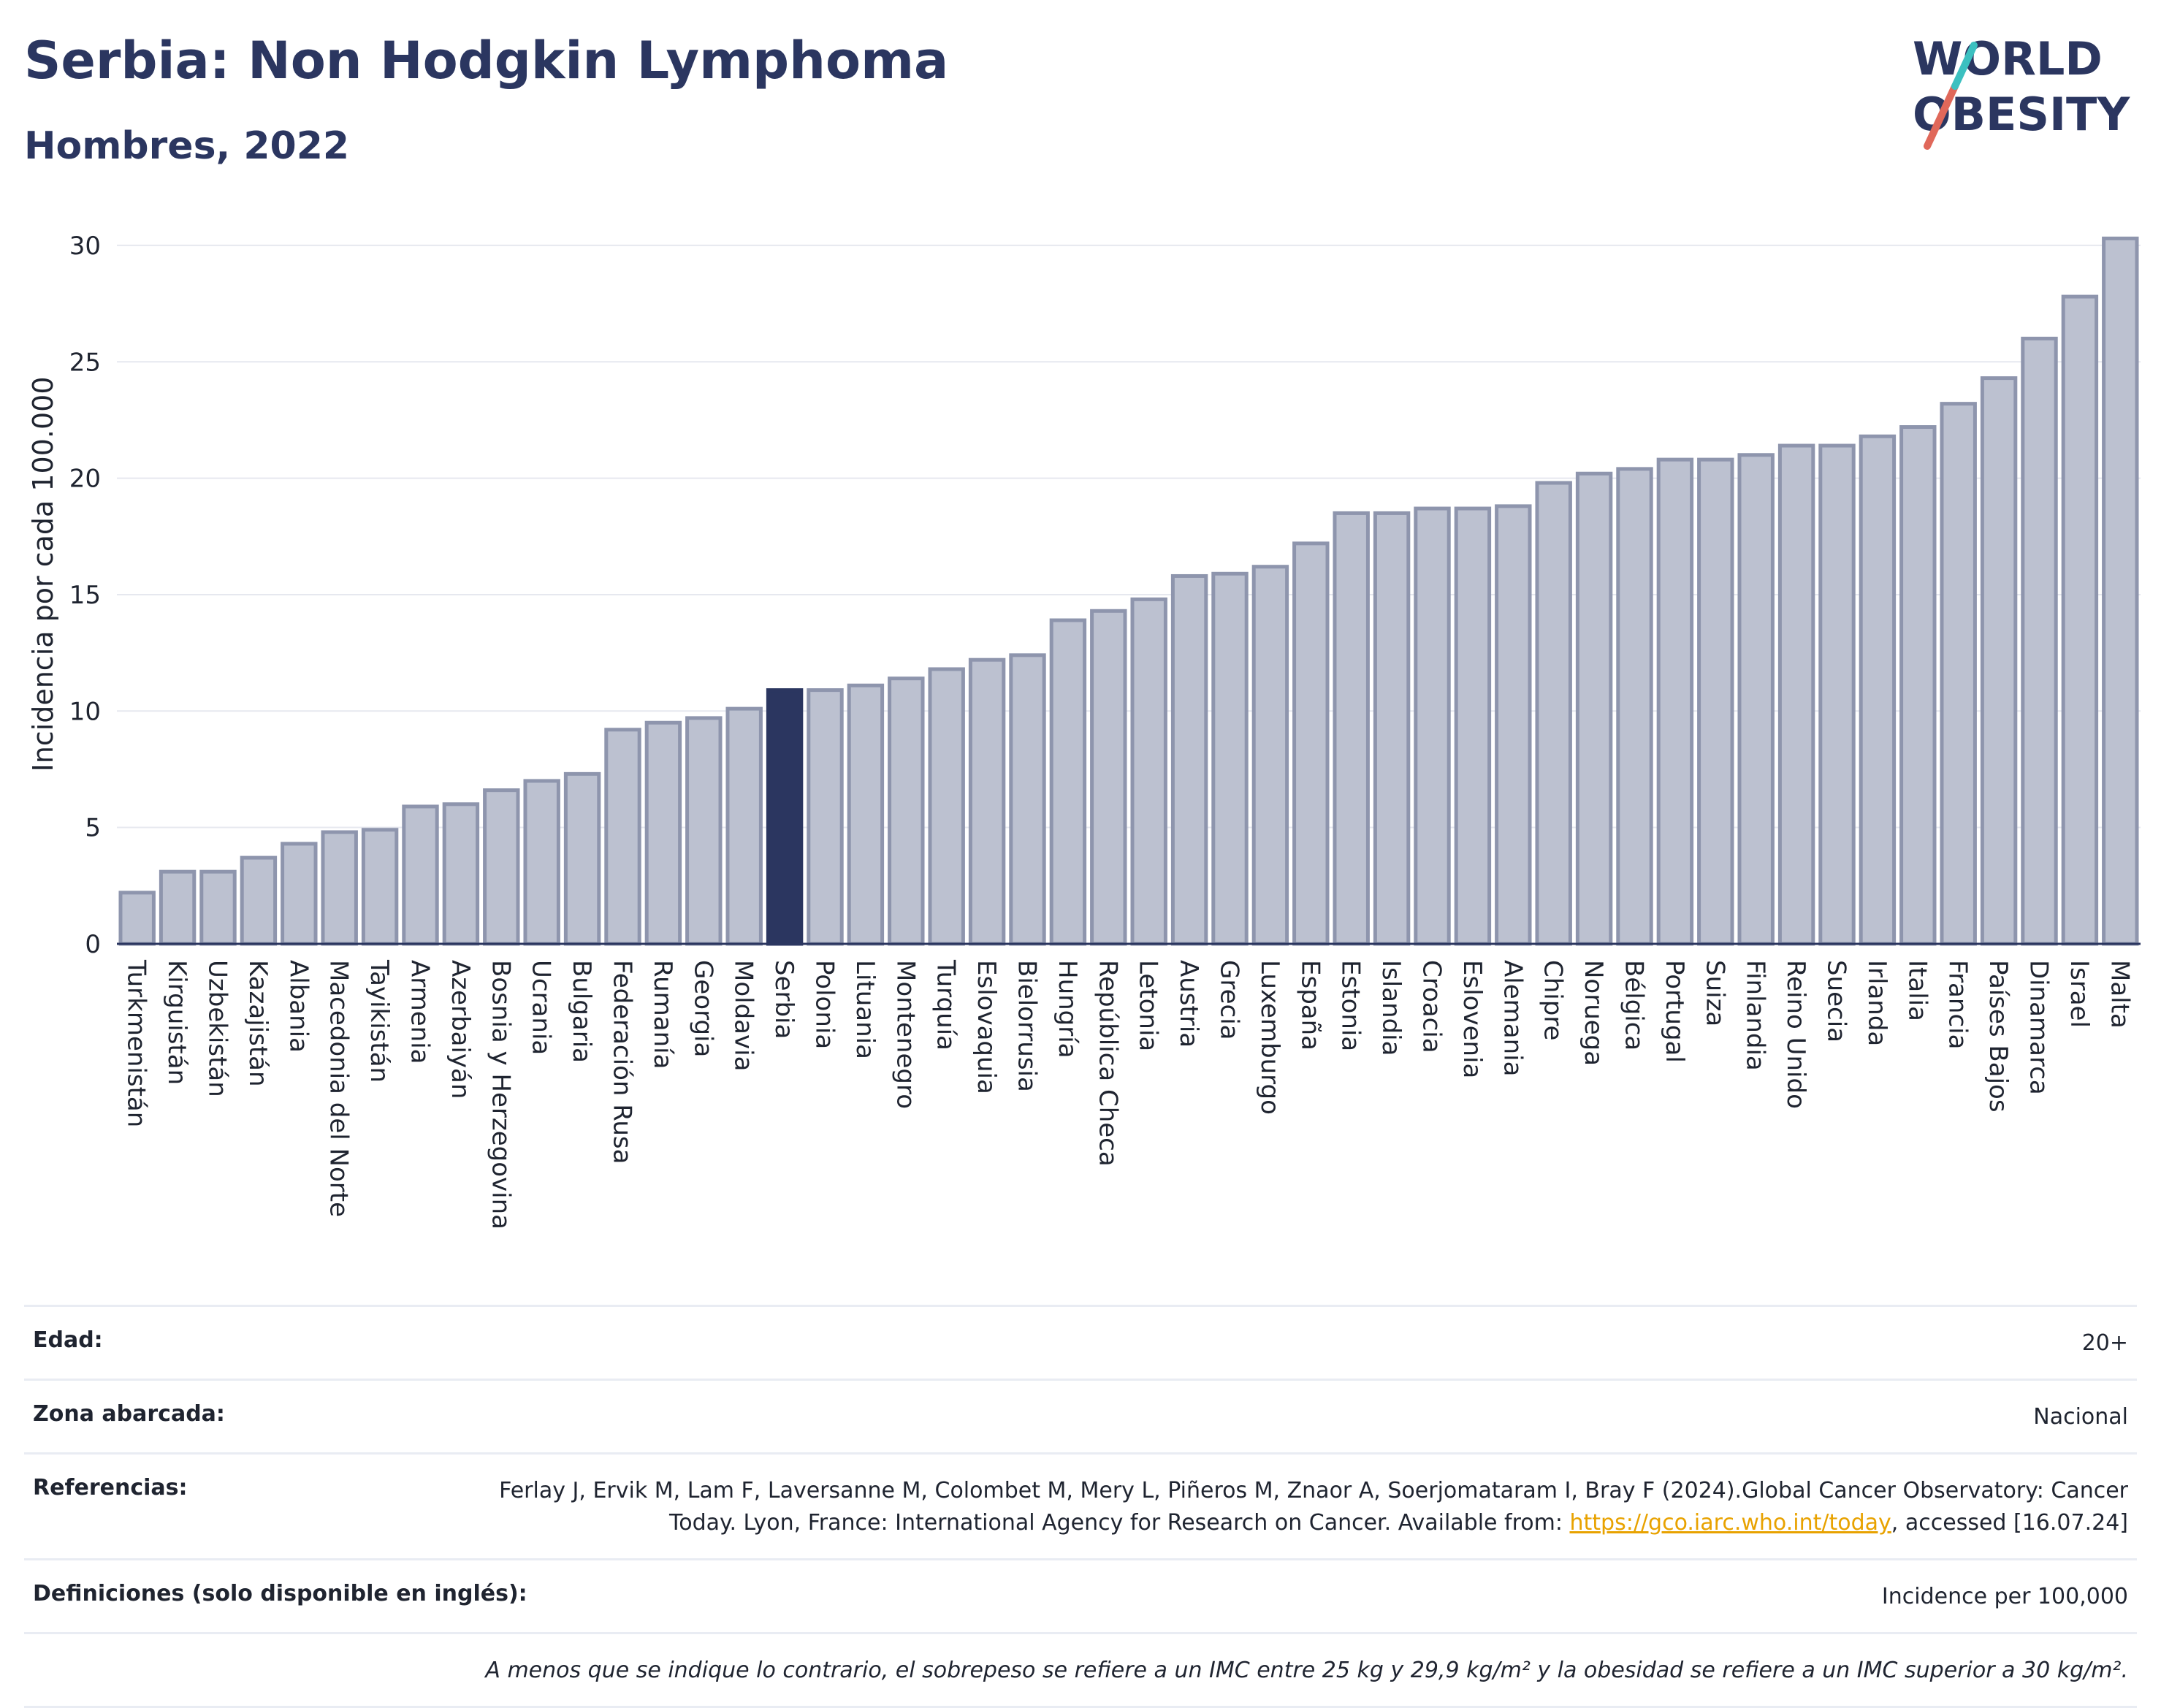 The width and height of the screenshot is (2161, 1708). I want to click on x-tick-label: Bulgaria, so click(581, 1011).